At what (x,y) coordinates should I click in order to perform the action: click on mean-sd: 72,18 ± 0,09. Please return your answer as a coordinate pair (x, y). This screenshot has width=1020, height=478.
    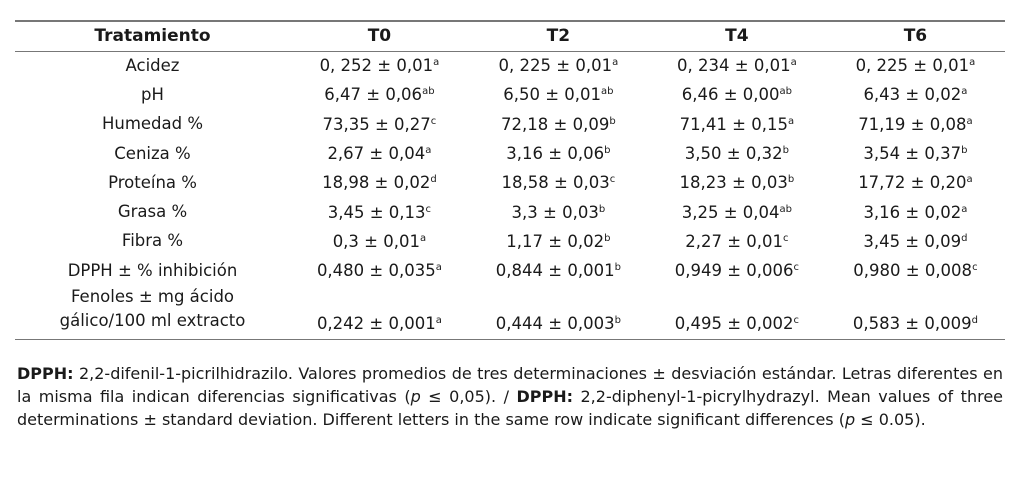
    Looking at the image, I should click on (555, 124).